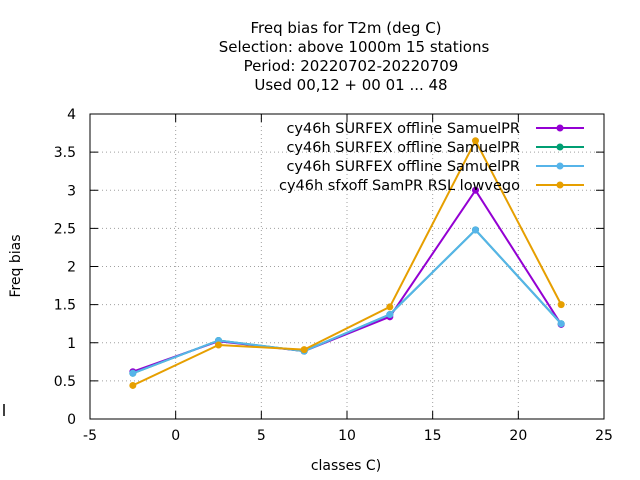 The image size is (640, 480). What do you see at coordinates (71, 115) in the screenshot?
I see `y-tick-label: 4` at bounding box center [71, 115].